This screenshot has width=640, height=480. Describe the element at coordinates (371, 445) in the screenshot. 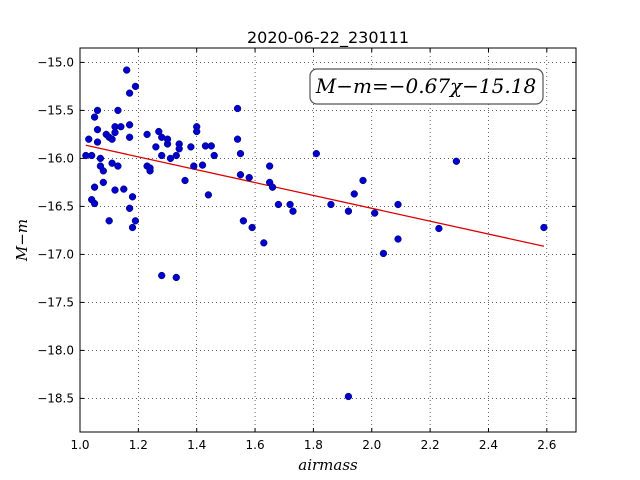

I see `x-tick-label: 2.0` at that location.